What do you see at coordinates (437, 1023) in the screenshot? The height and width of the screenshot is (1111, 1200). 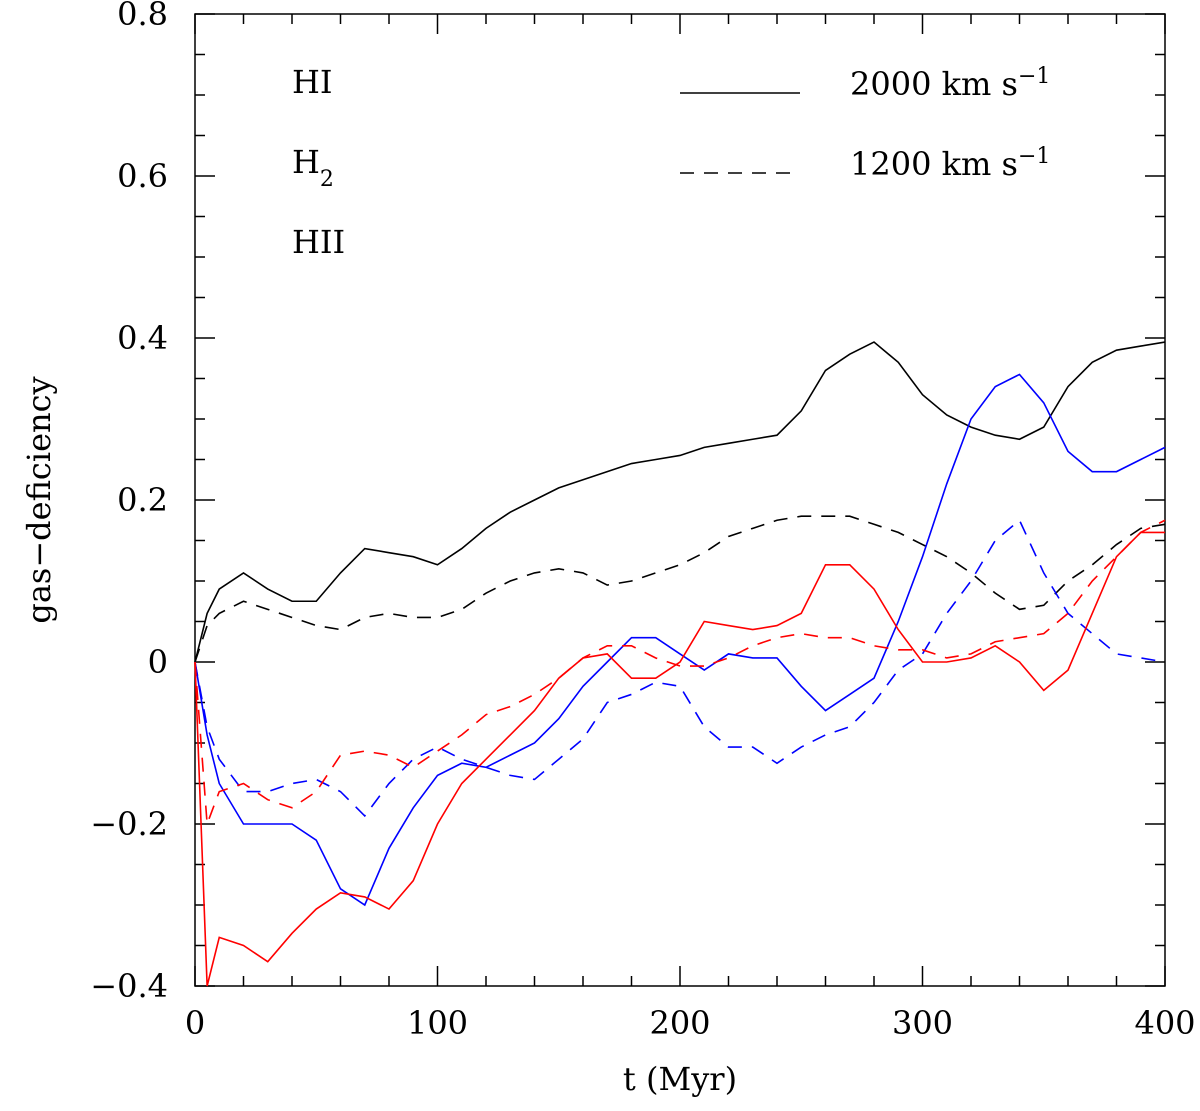 I see `x-tick-label: 100` at bounding box center [437, 1023].